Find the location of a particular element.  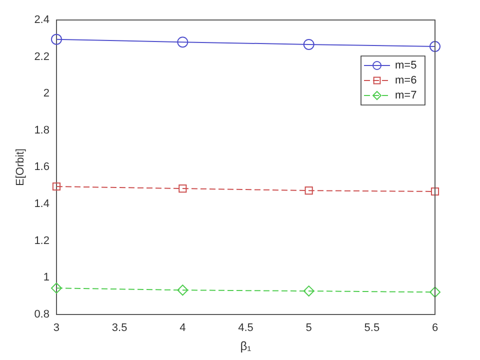

y-tick-label: 2.4 is located at coordinates (42, 20).